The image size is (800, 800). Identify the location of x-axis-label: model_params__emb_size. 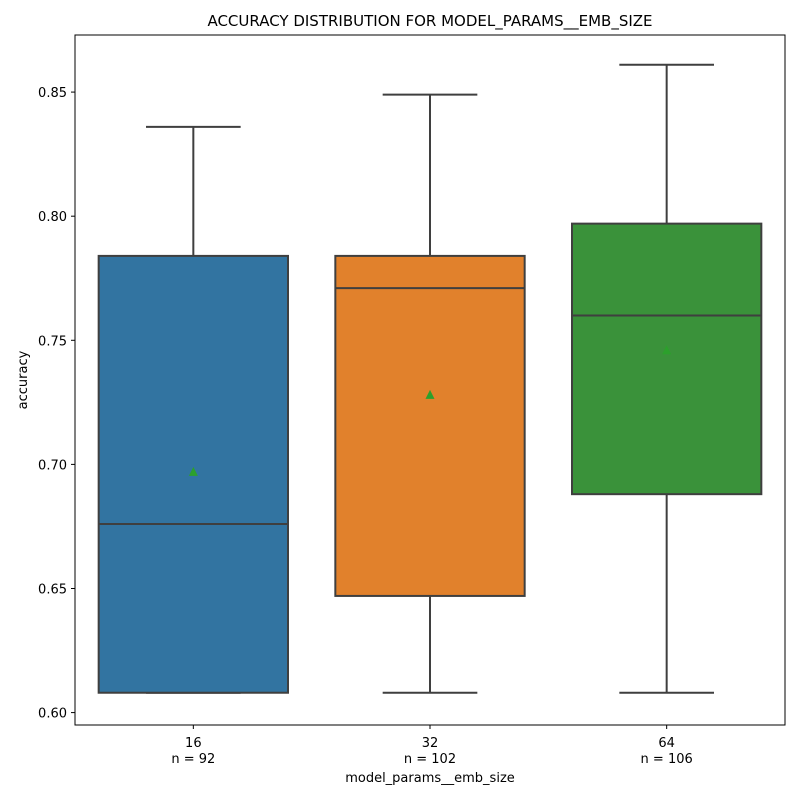
(430, 778).